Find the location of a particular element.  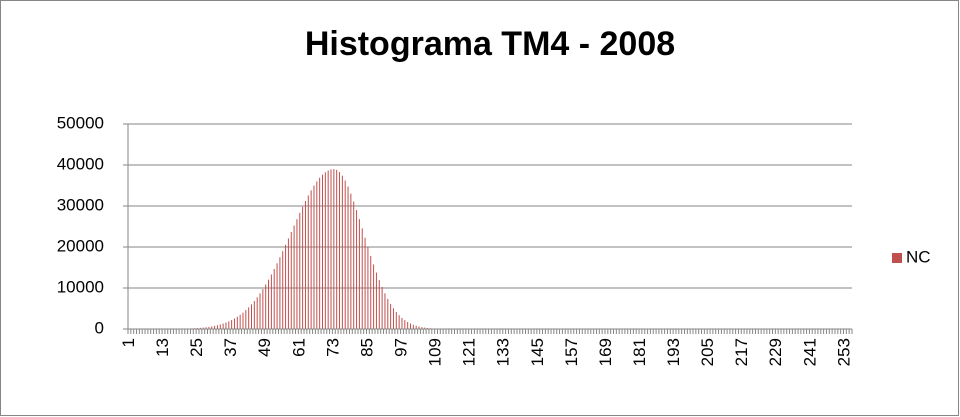

x-tick-label: 133 is located at coordinates (503, 352).